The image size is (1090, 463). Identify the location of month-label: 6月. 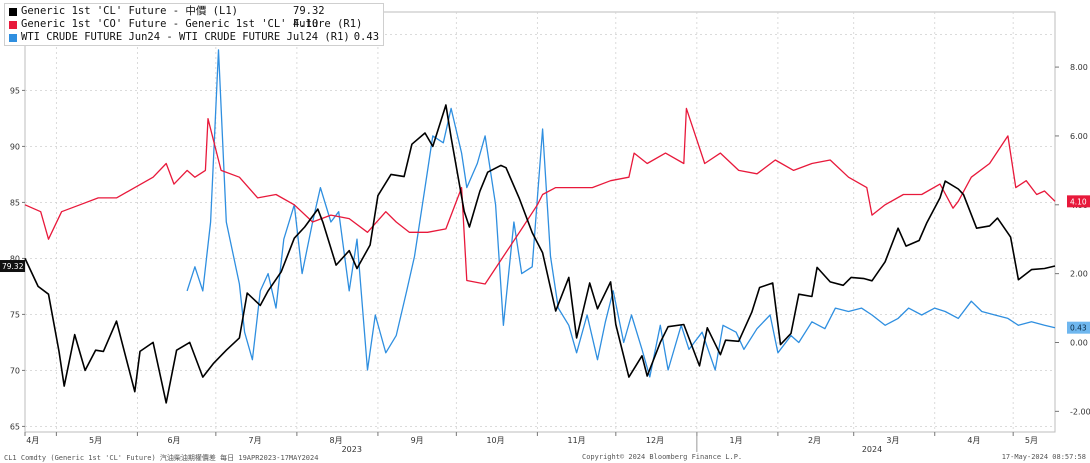
(173, 440).